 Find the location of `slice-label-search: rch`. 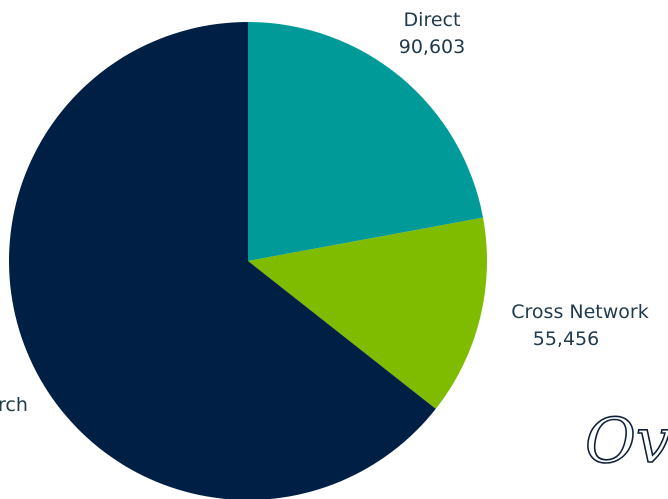

slice-label-search: rch is located at coordinates (14, 405).